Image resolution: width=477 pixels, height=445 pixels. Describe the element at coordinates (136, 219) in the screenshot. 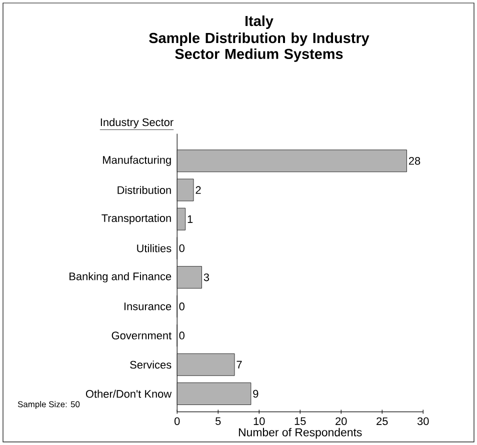

I see `y-tick-label: Transportation` at that location.